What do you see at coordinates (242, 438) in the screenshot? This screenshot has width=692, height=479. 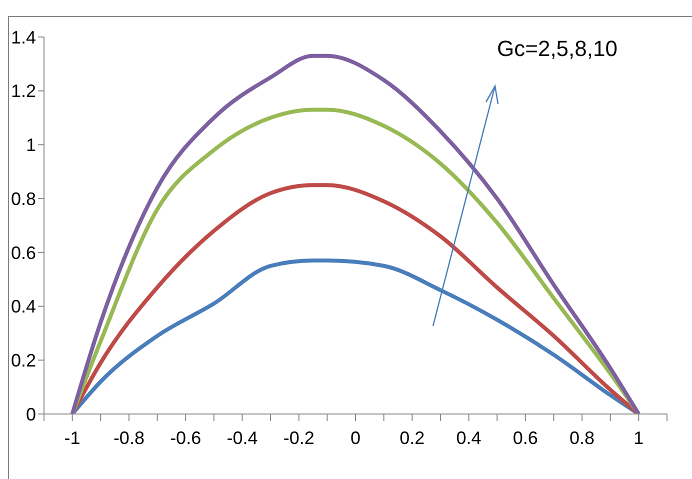 I see `x-tick-label: -0.4` at bounding box center [242, 438].